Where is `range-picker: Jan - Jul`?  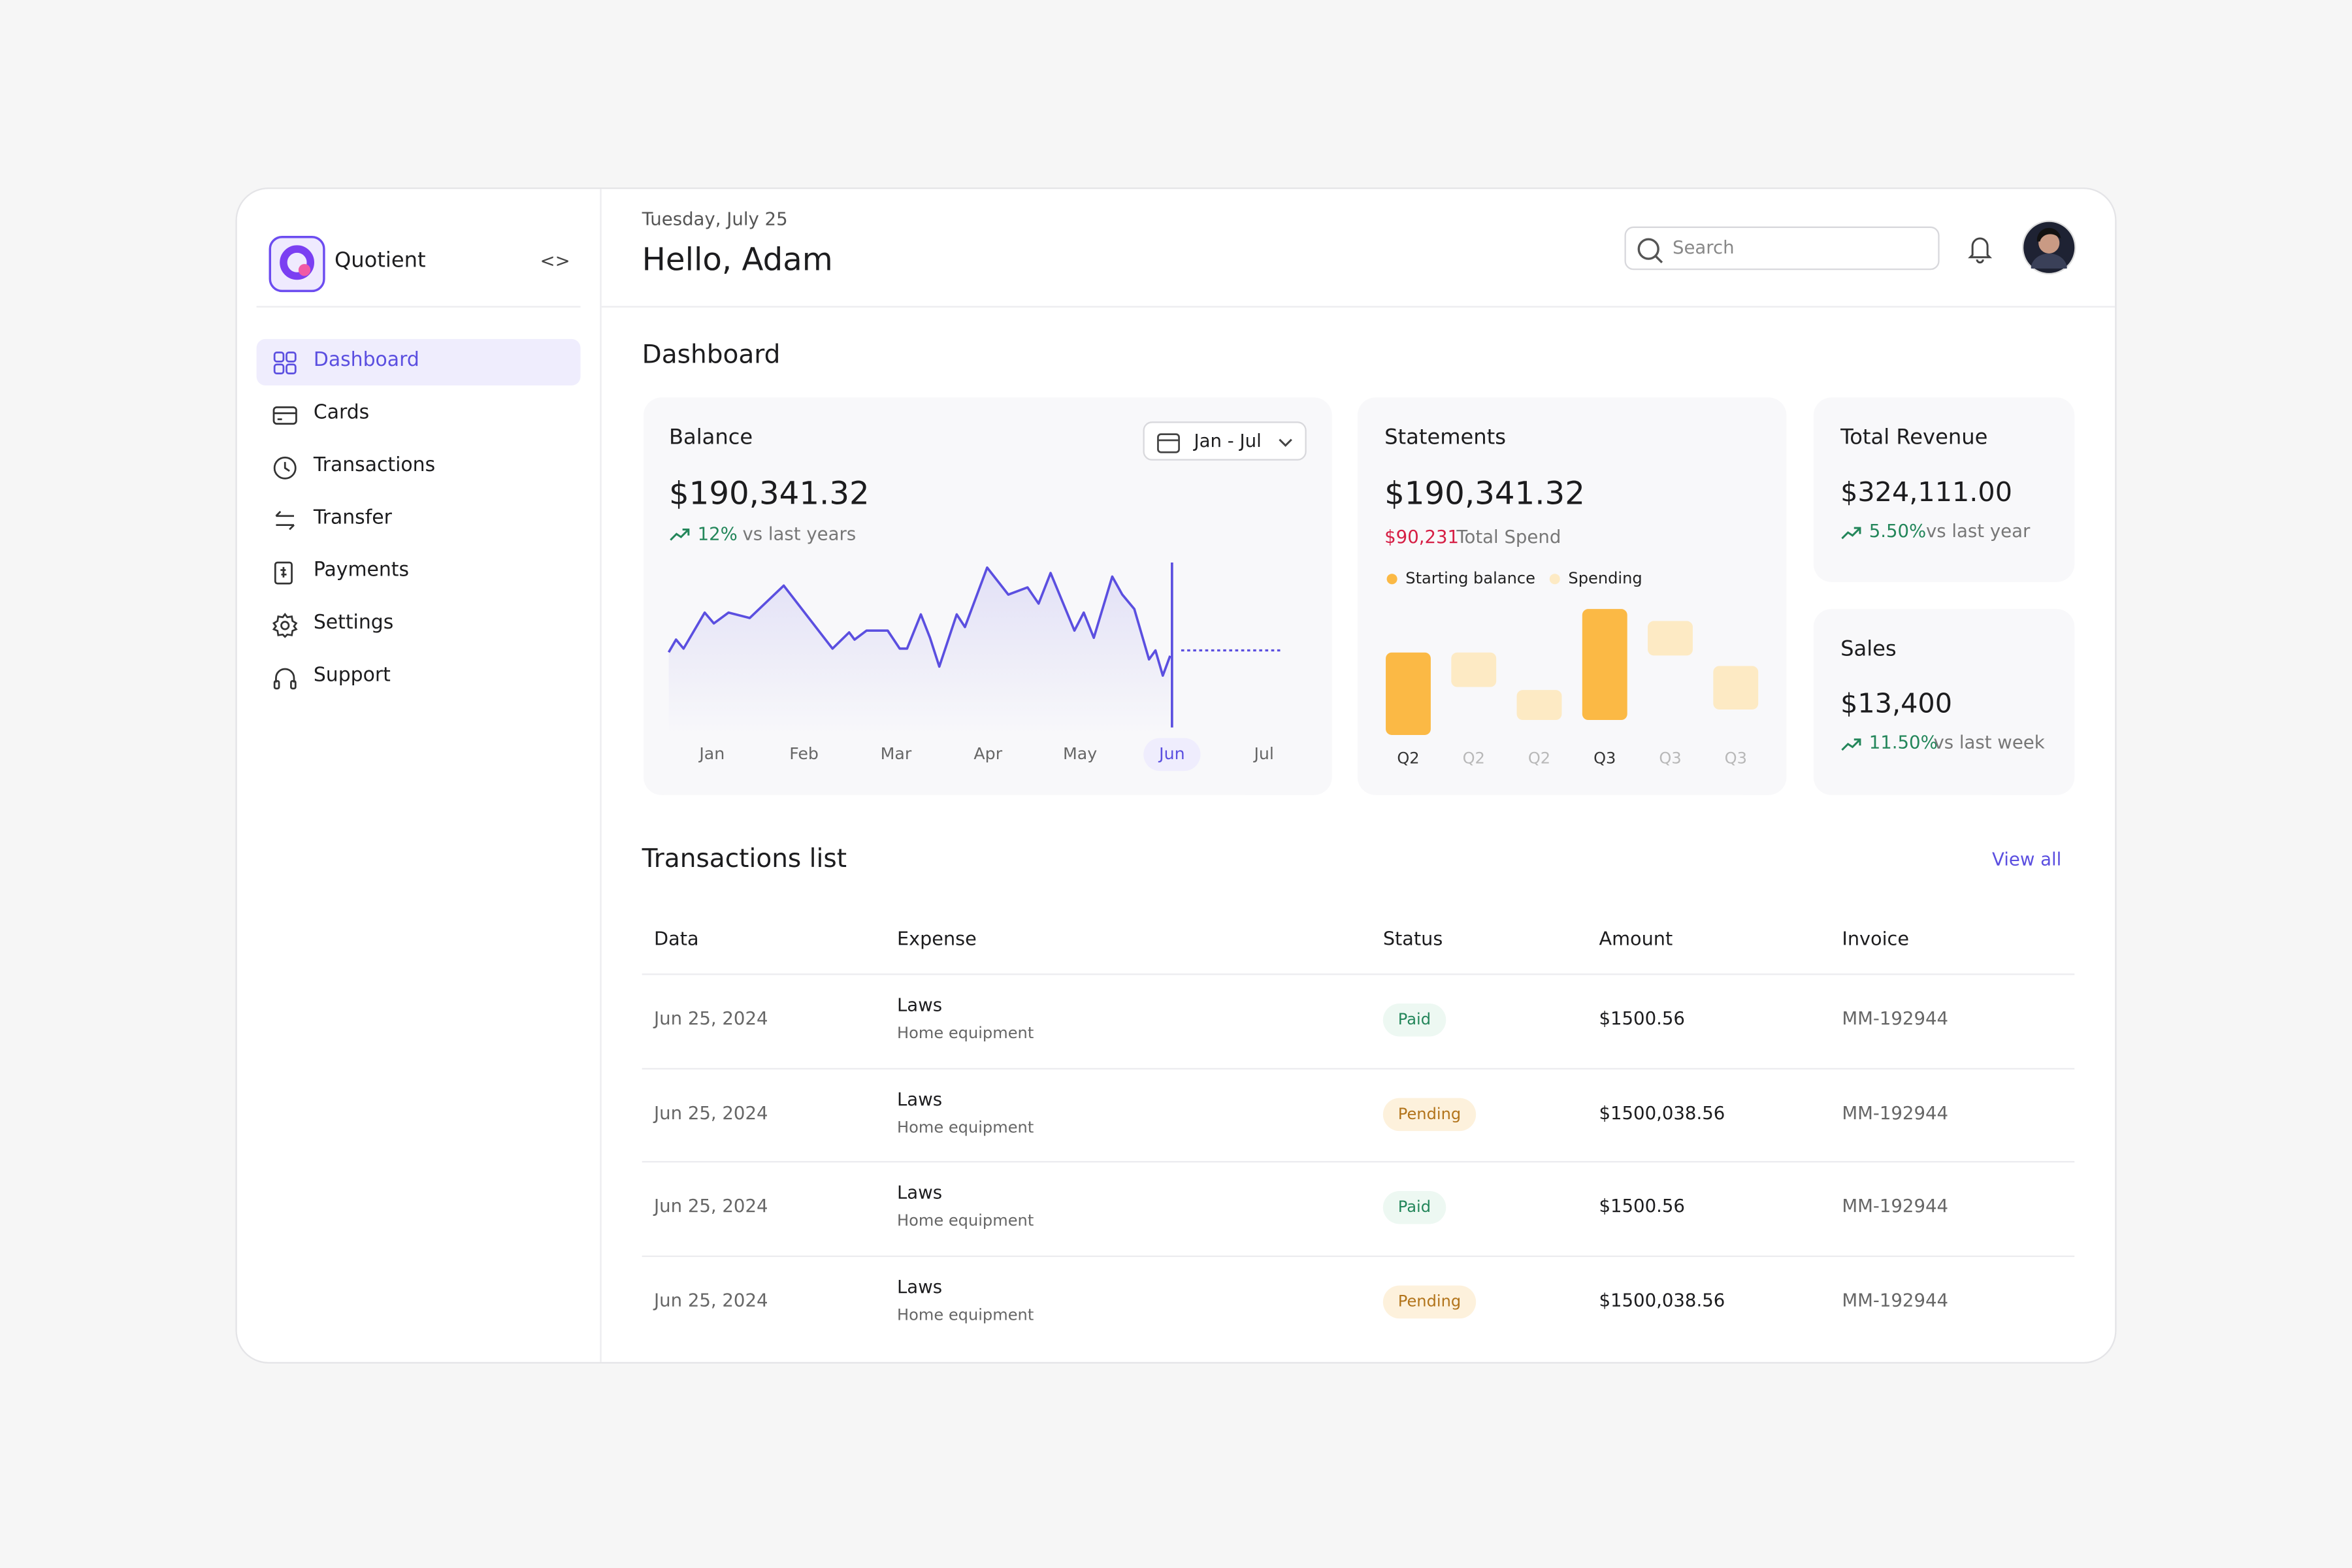 range-picker: Jan - Jul is located at coordinates (1225, 441).